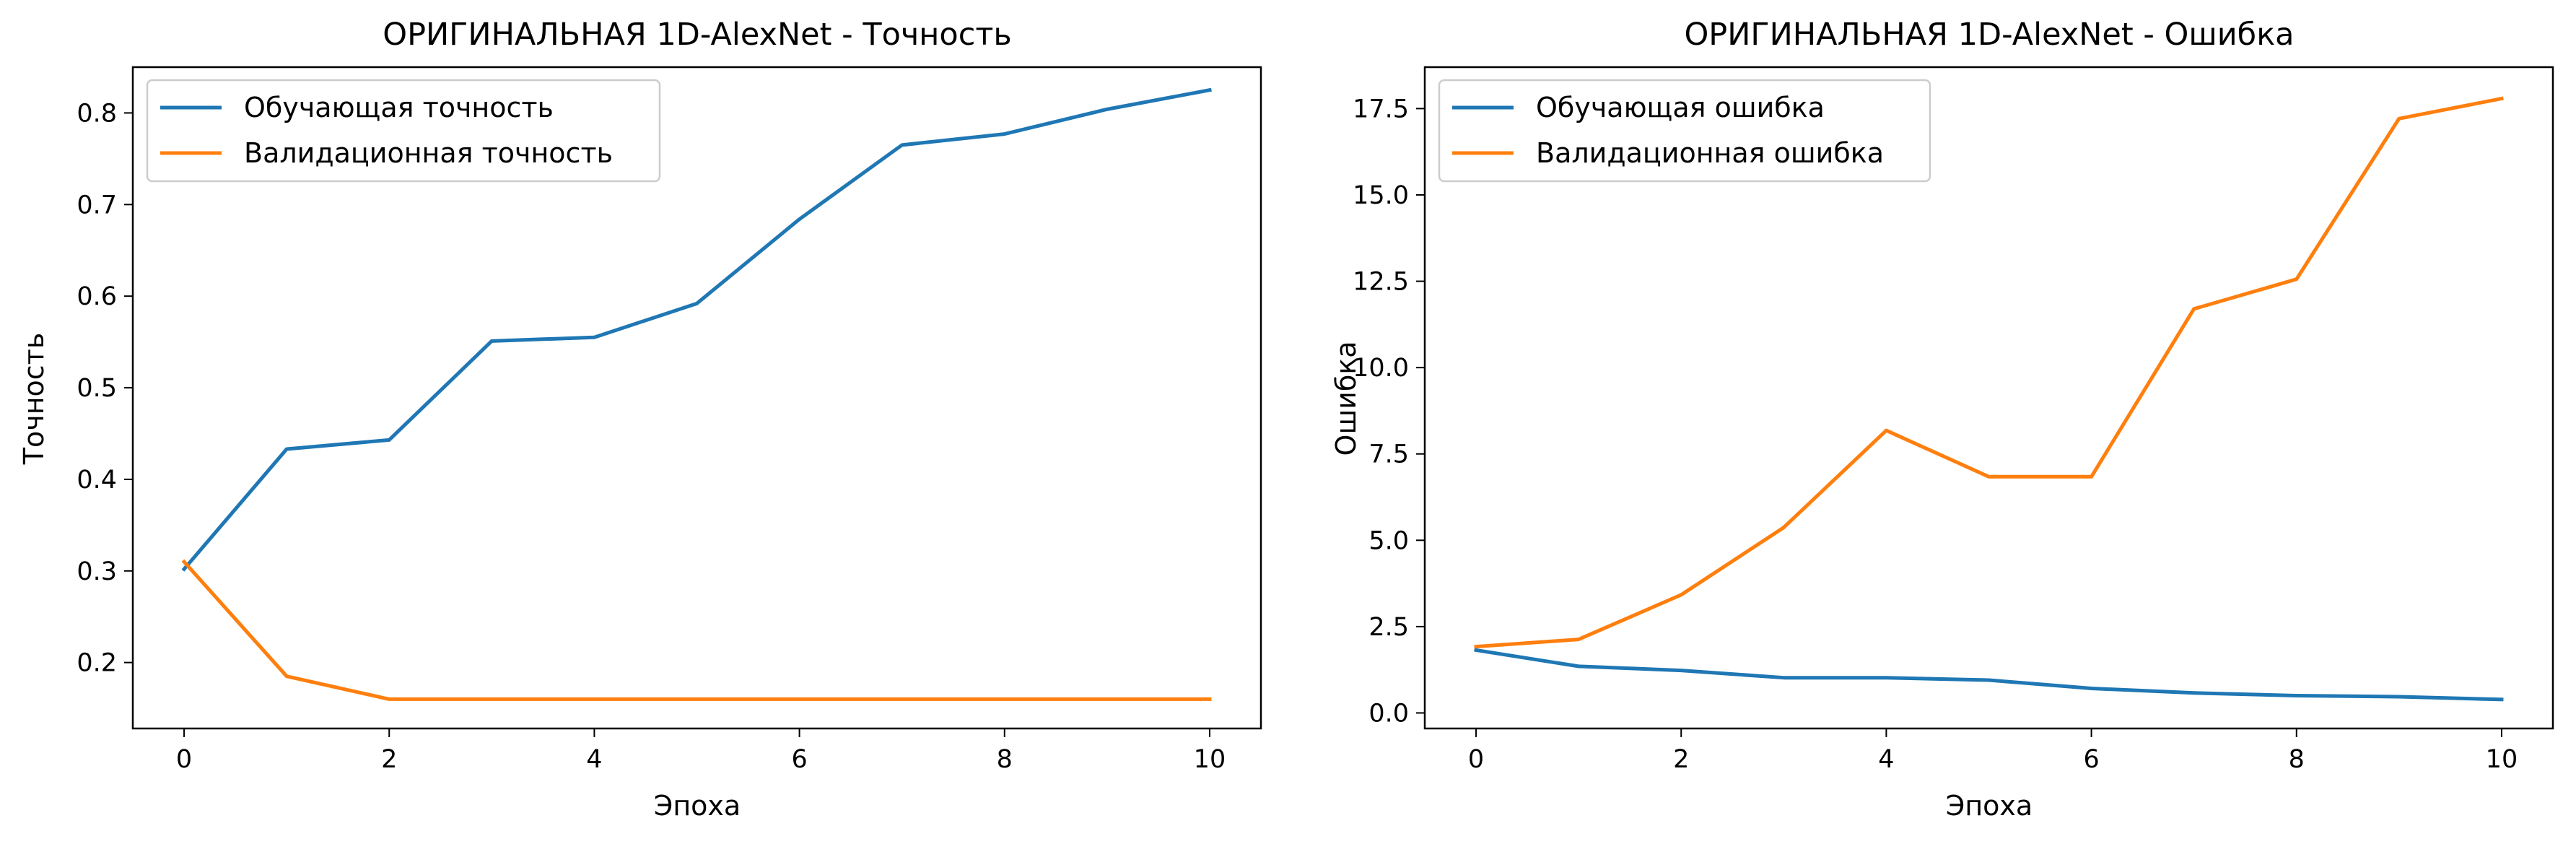  I want to click on y-tick-label: 0.7, so click(97, 205).